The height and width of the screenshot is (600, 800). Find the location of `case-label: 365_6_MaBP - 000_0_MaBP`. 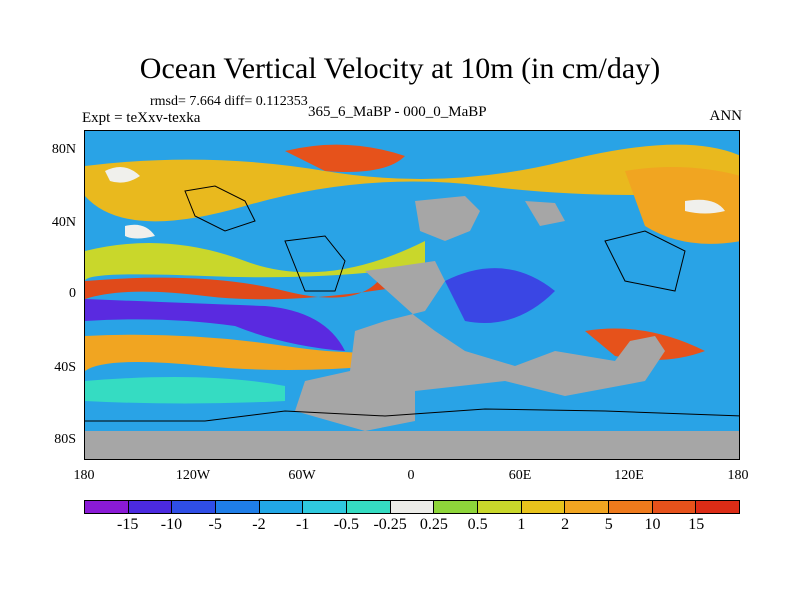

case-label: 365_6_MaBP - 000_0_MaBP is located at coordinates (397, 112).